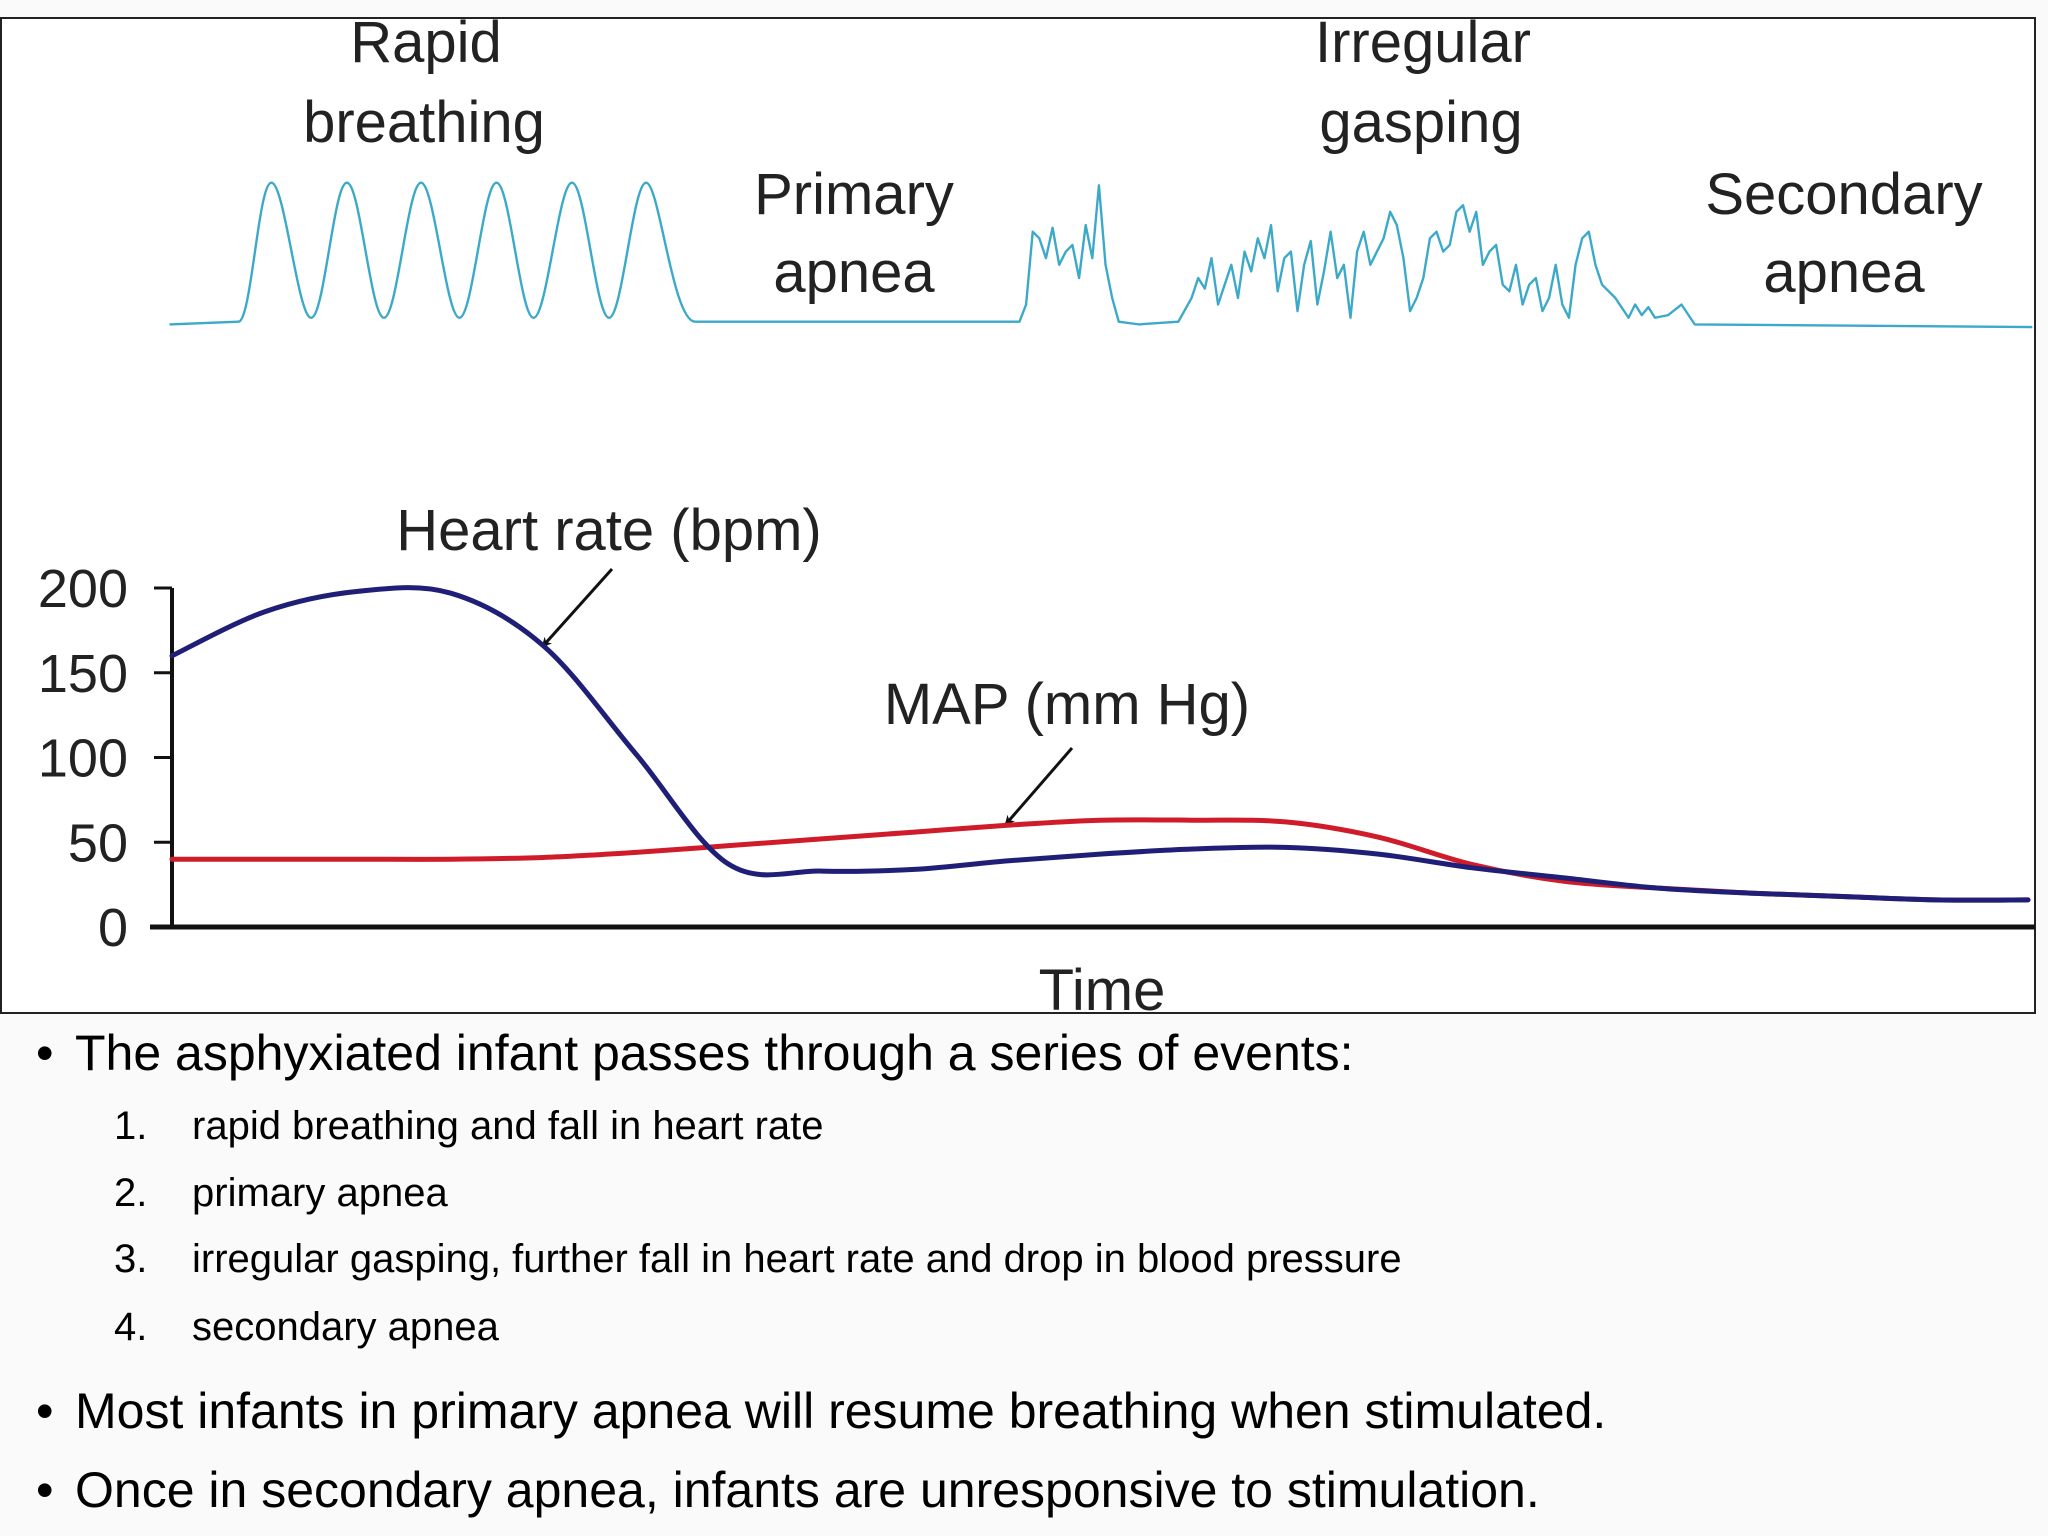 The width and height of the screenshot is (2048, 1536). What do you see at coordinates (130, 1259) in the screenshot?
I see `item-number: 3.` at bounding box center [130, 1259].